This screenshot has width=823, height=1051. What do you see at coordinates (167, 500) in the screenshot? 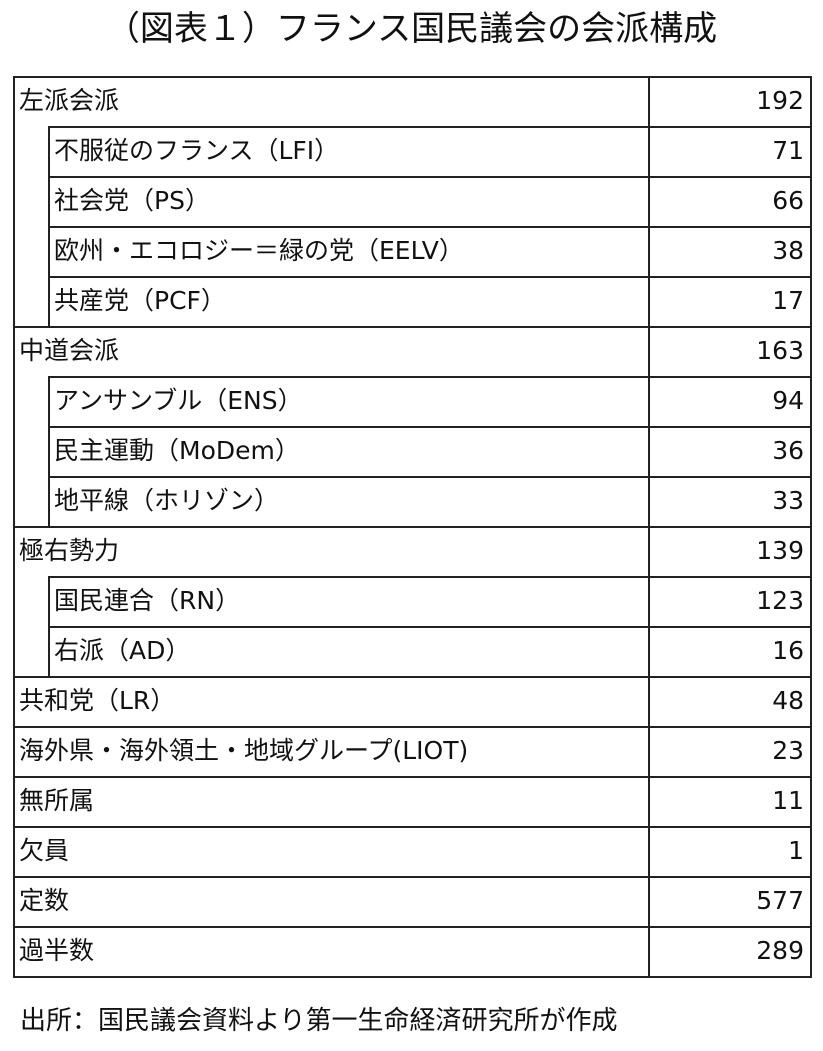
I see `row-label: 地平線（ホリゾン）` at bounding box center [167, 500].